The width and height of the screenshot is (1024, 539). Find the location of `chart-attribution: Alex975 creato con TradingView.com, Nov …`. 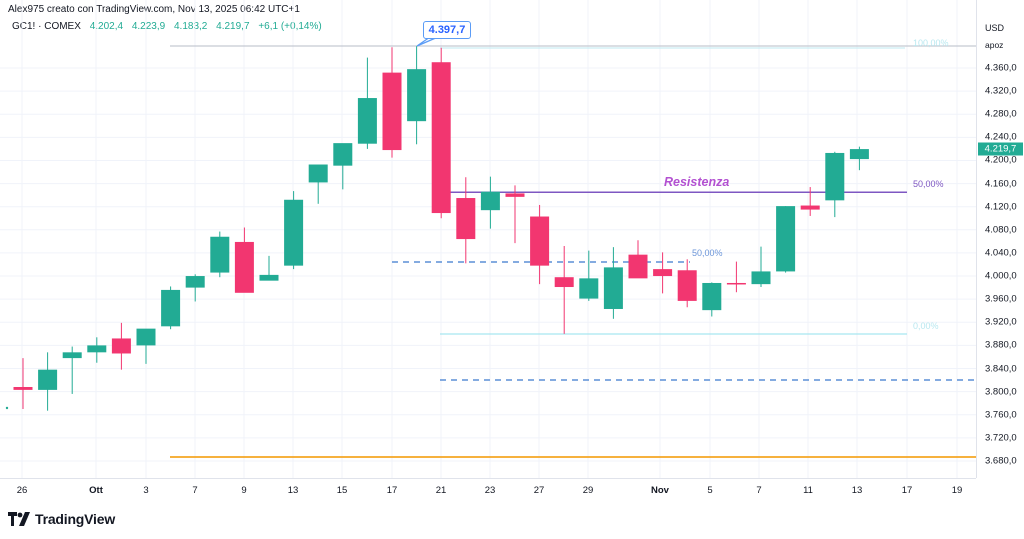

chart-attribution: Alex975 creato con TradingView.com, Nov … is located at coordinates (154, 9).